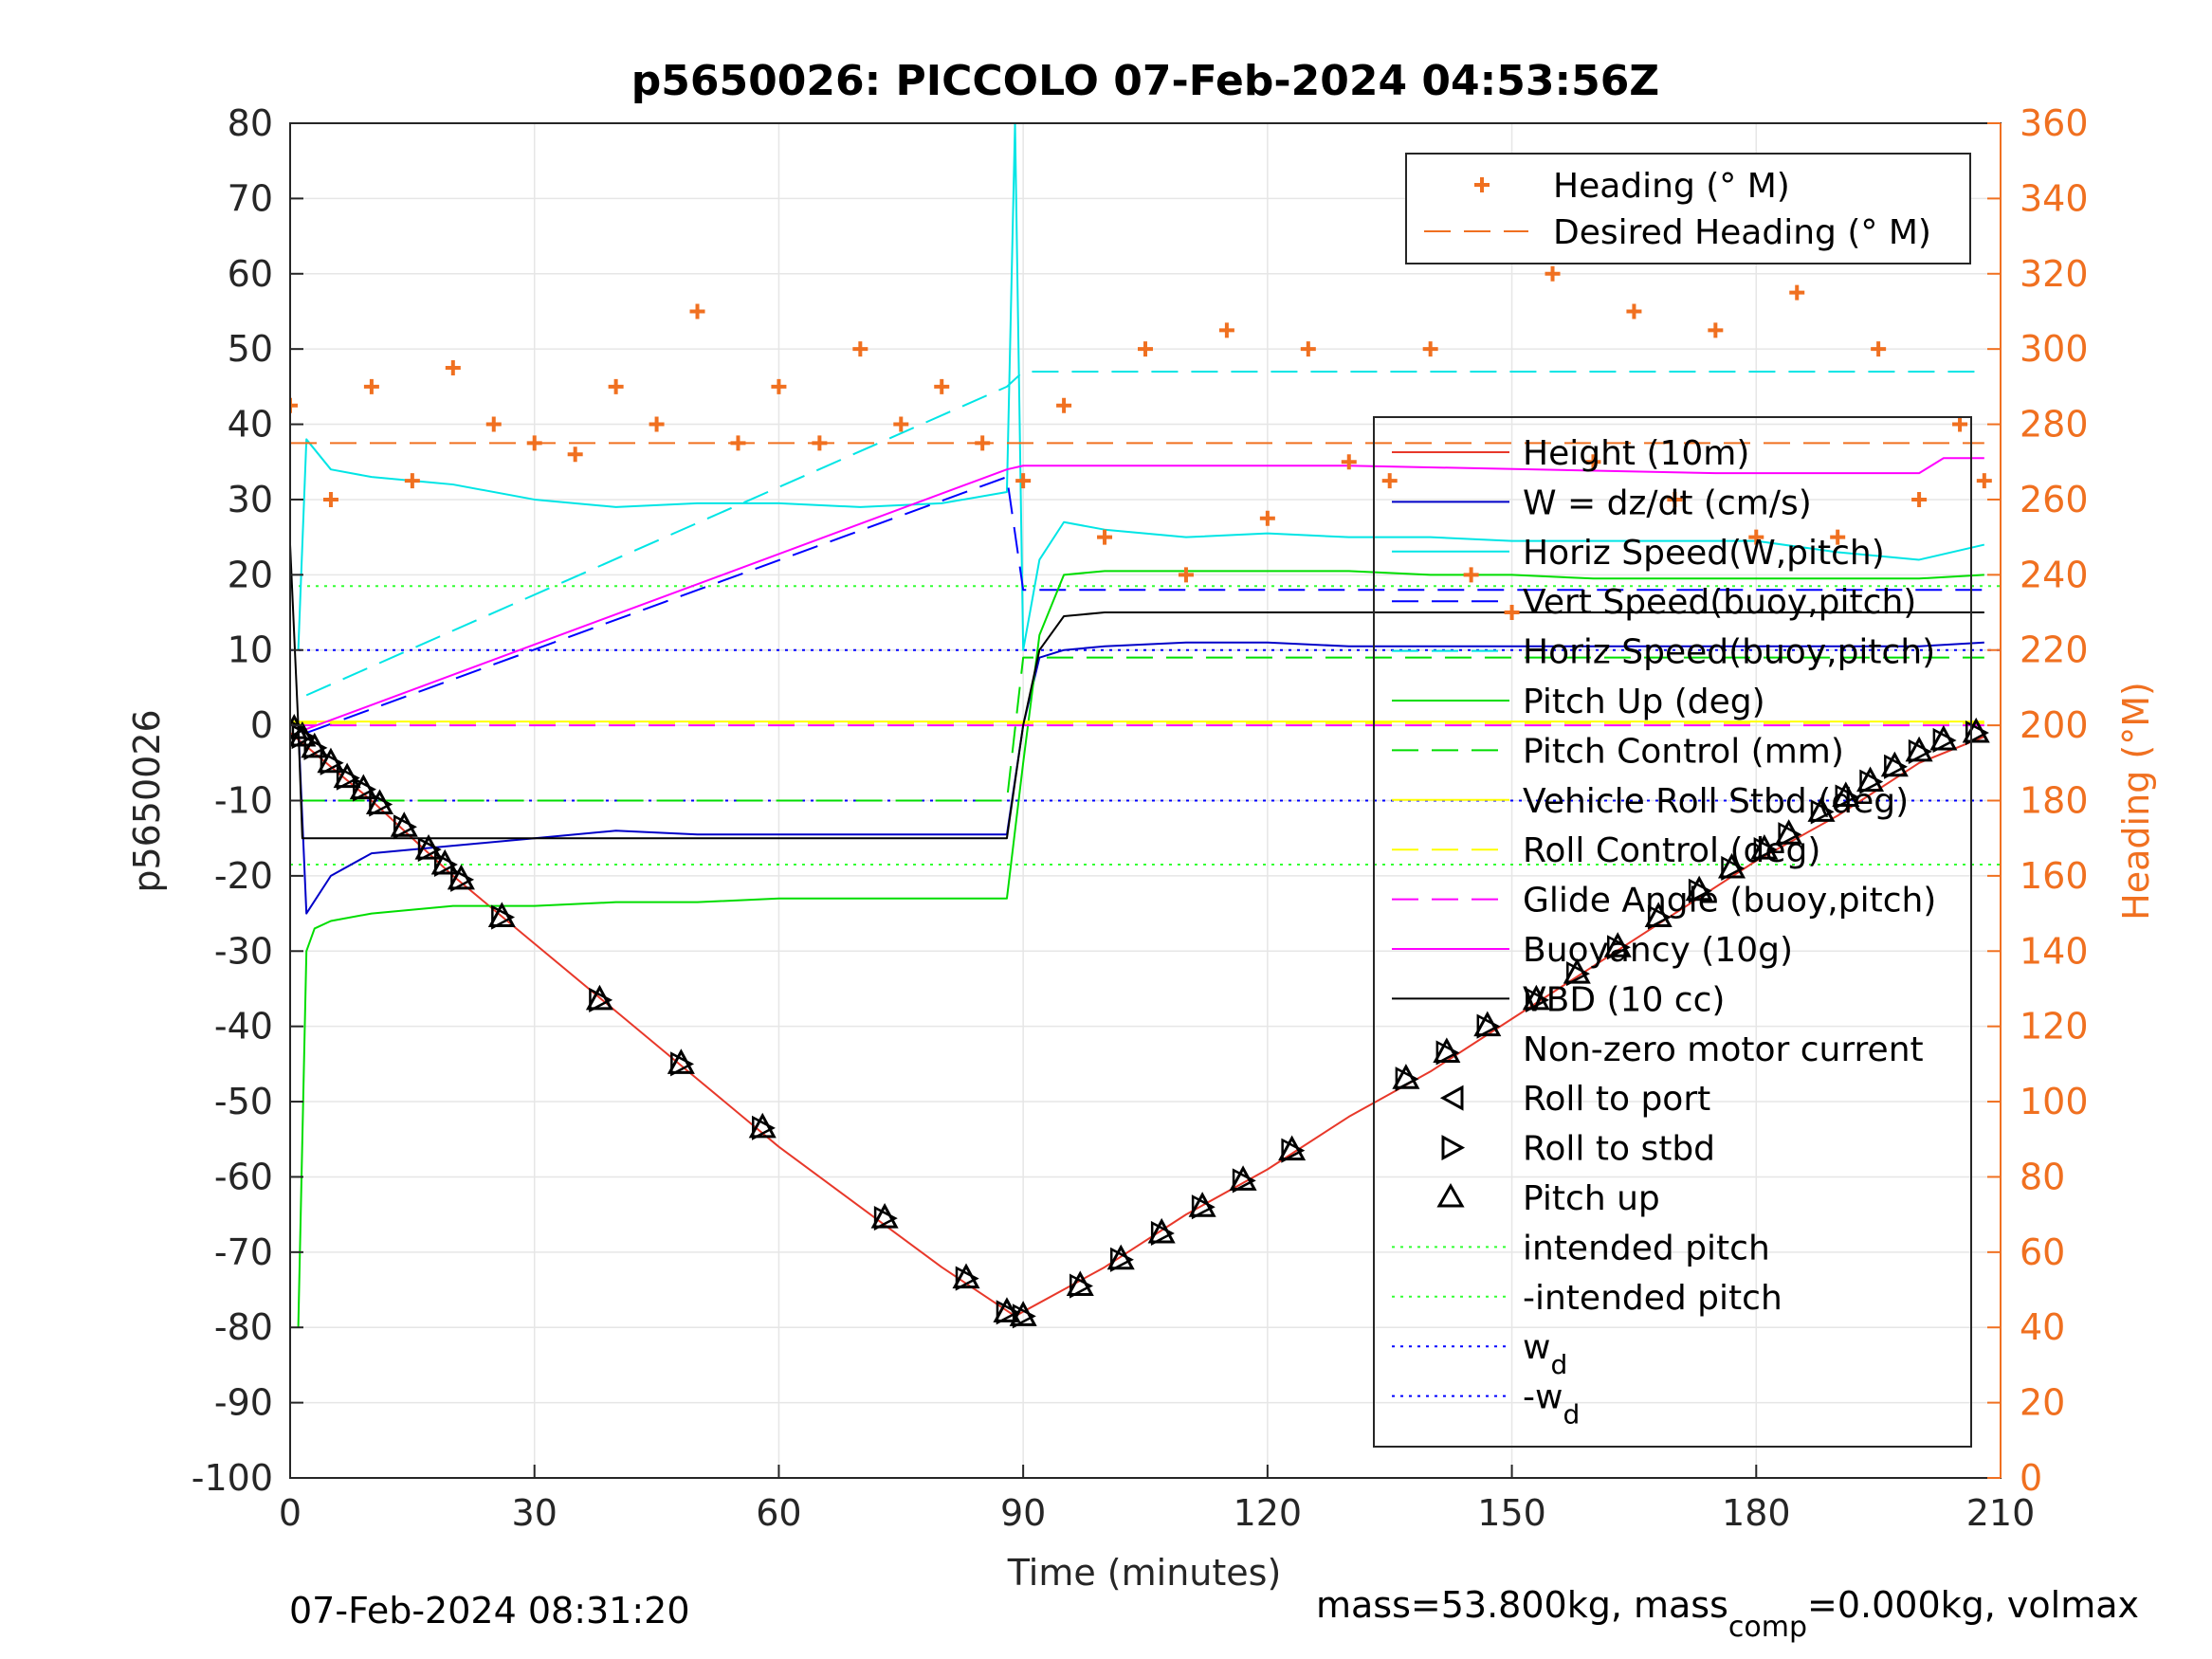 The image size is (2212, 1659). What do you see at coordinates (243, 1101) in the screenshot?
I see `y-tick-label-5: -50` at bounding box center [243, 1101].